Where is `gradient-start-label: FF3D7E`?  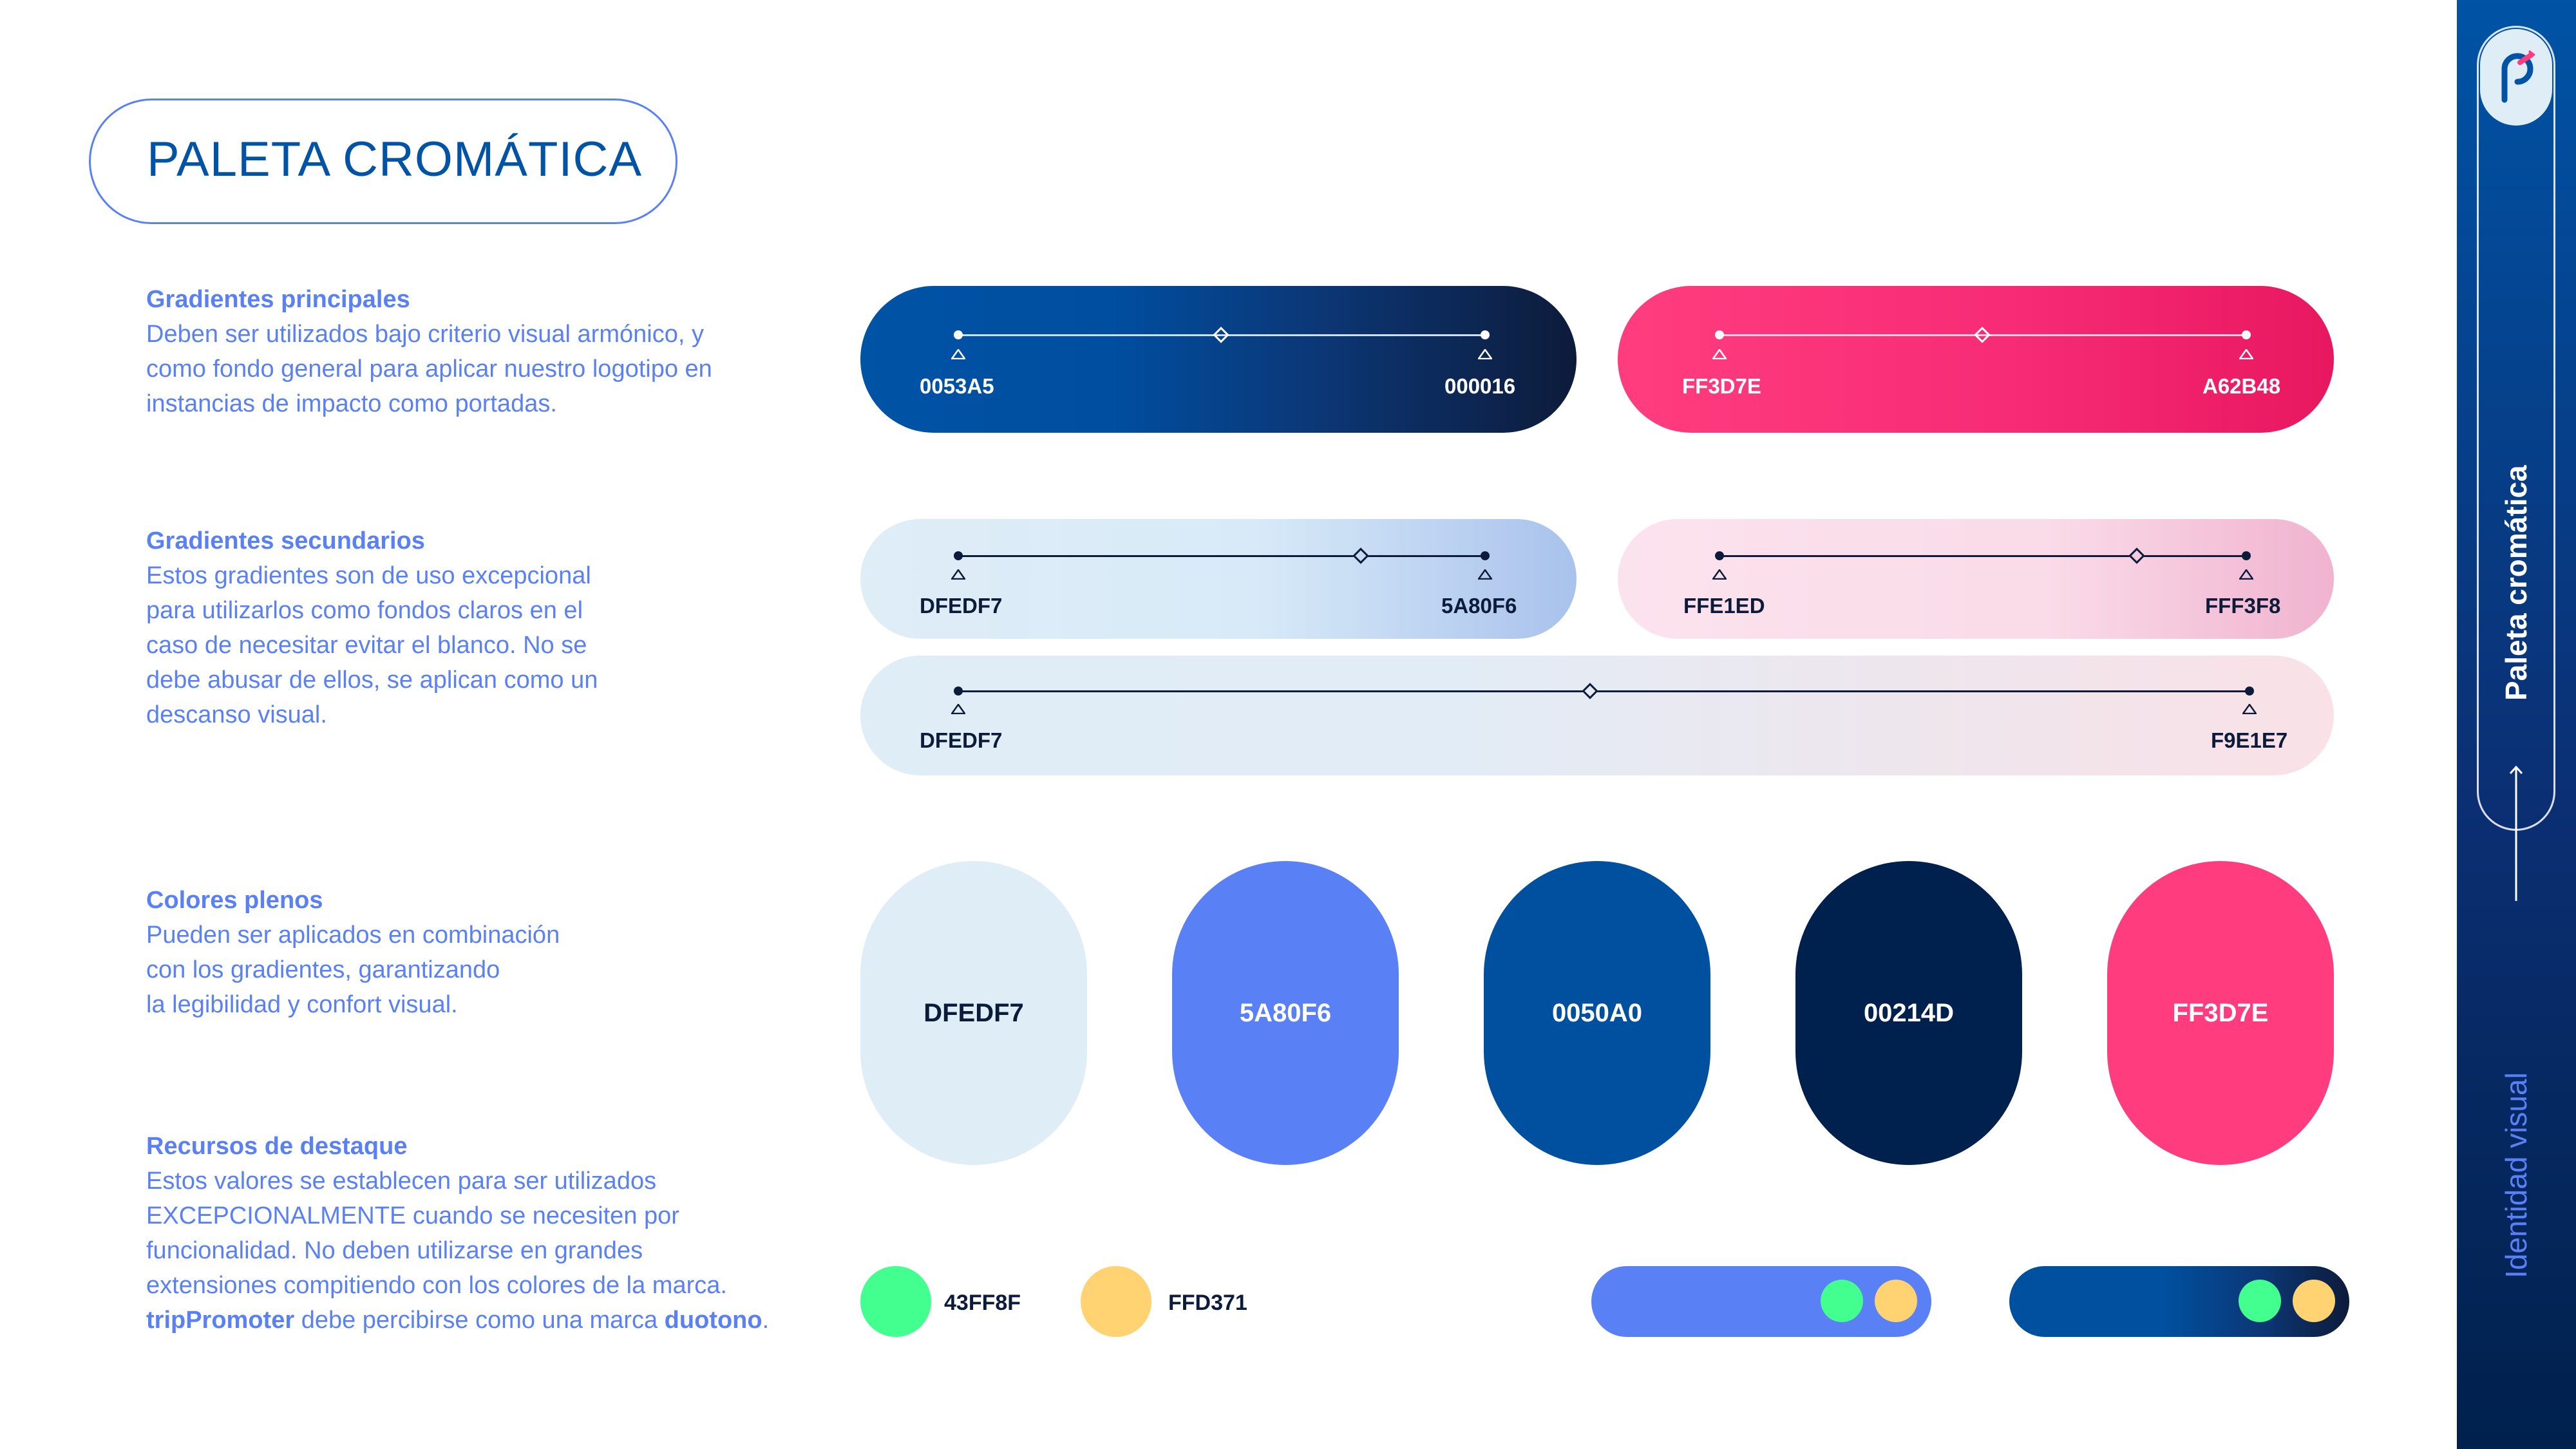
gradient-start-label: FF3D7E is located at coordinates (1721, 386).